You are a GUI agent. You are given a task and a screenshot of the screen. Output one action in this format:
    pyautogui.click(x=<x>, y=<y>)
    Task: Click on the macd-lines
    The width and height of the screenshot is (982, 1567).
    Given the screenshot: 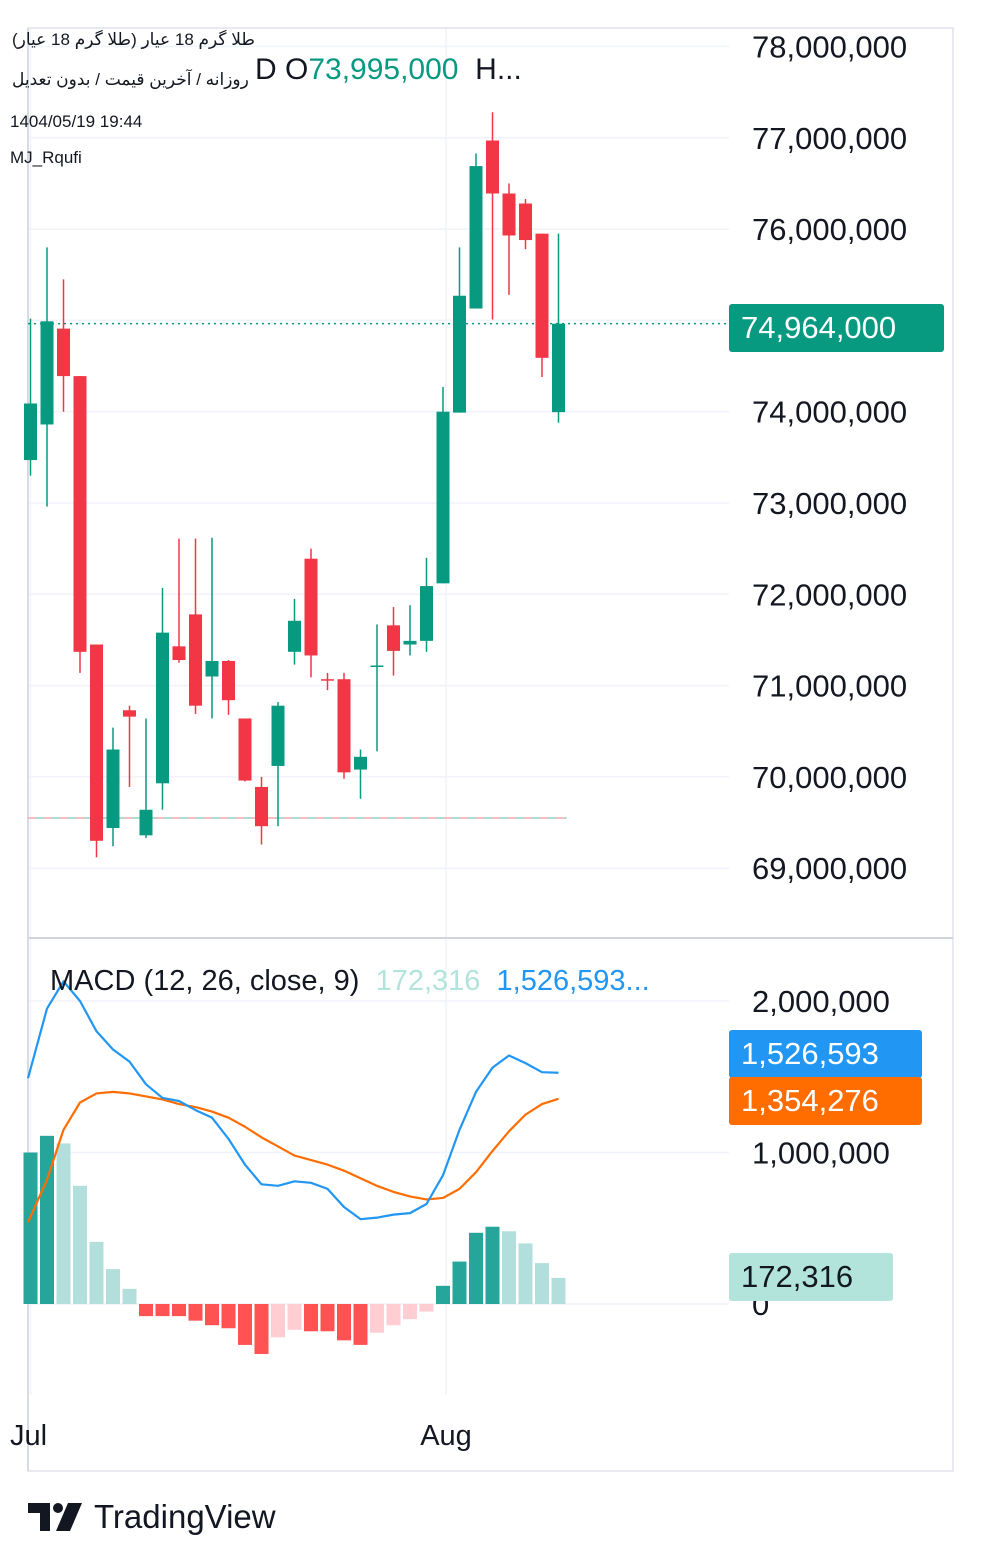 What is the action you would take?
    pyautogui.click(x=292, y=1101)
    